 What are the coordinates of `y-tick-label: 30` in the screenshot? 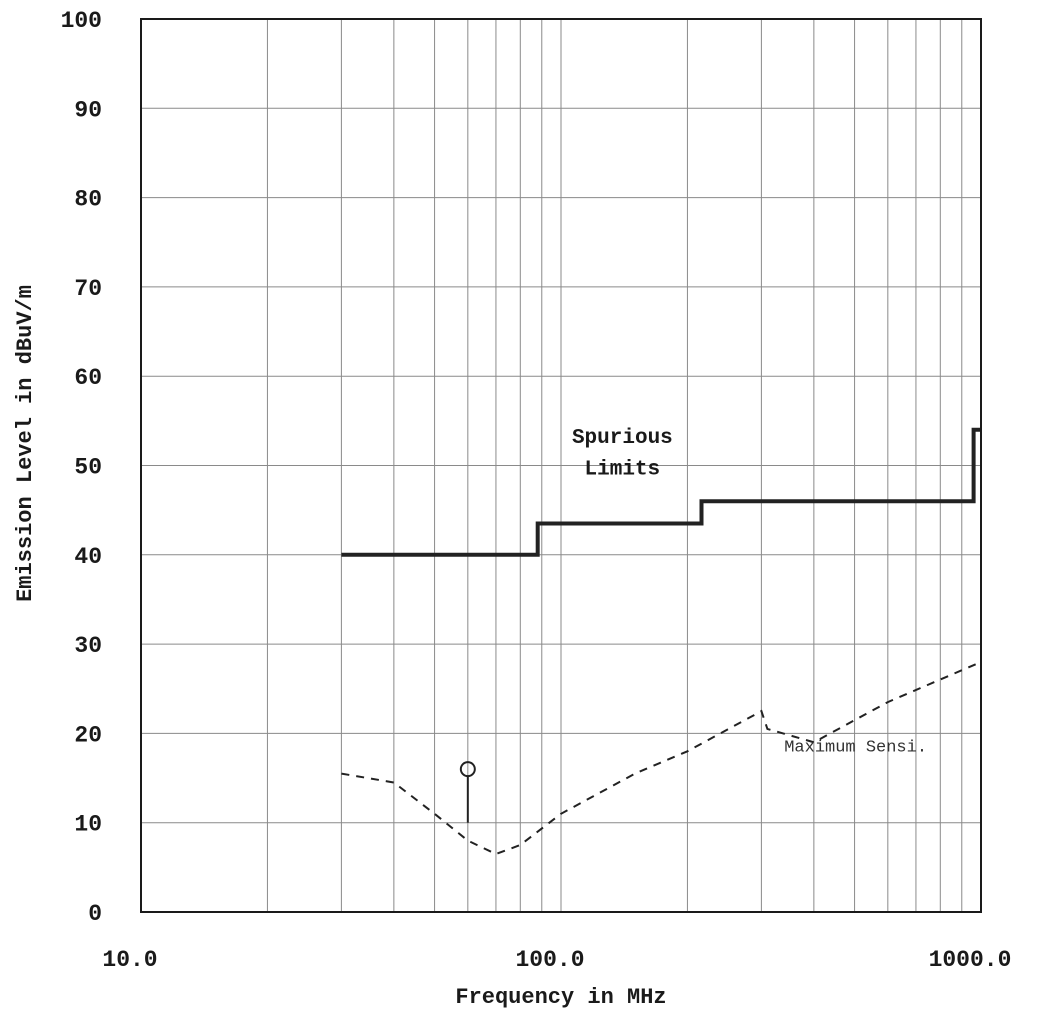 It's located at (88, 646).